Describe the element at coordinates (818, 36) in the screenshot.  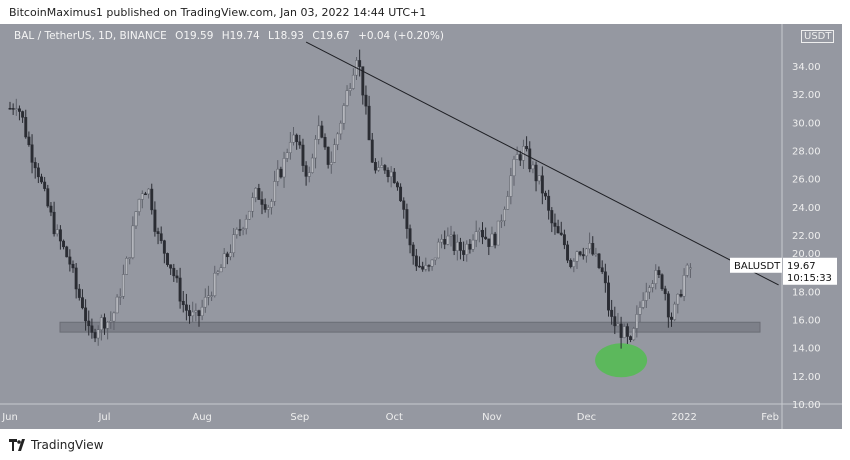
I see `currency-badge: USDT` at that location.